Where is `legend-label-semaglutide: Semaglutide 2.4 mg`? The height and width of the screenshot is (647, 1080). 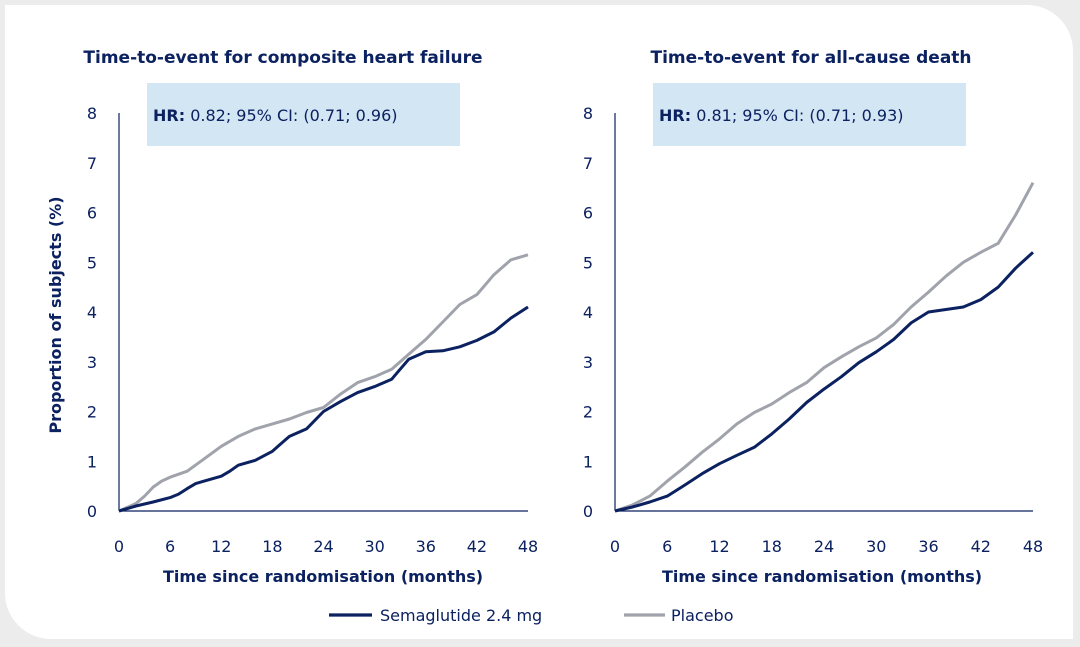 legend-label-semaglutide: Semaglutide 2.4 mg is located at coordinates (461, 615).